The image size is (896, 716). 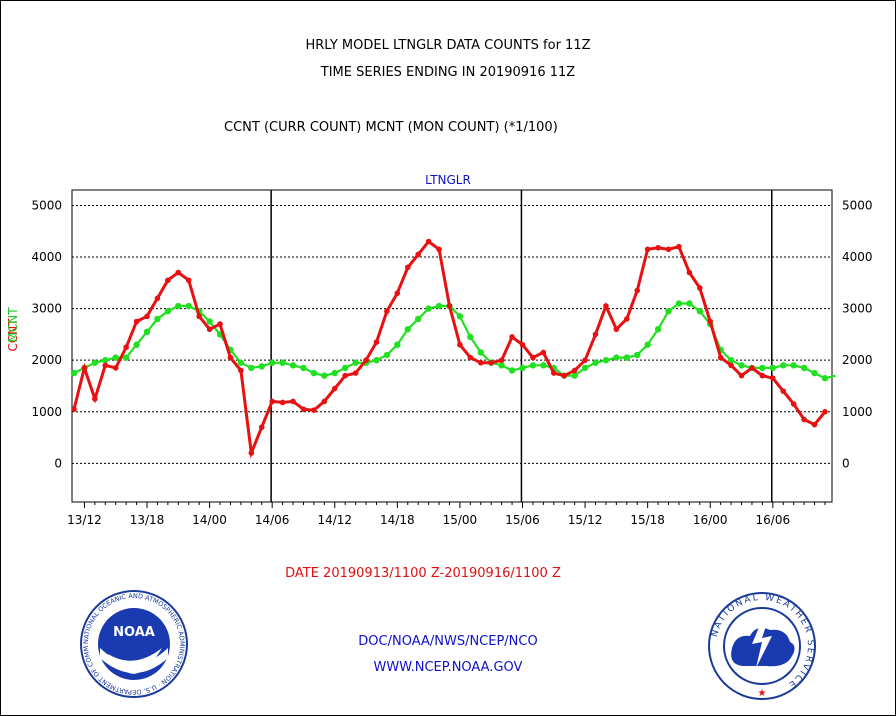 What do you see at coordinates (13, 335) in the screenshot?
I see `ylabel-ccnt: CCNT` at bounding box center [13, 335].